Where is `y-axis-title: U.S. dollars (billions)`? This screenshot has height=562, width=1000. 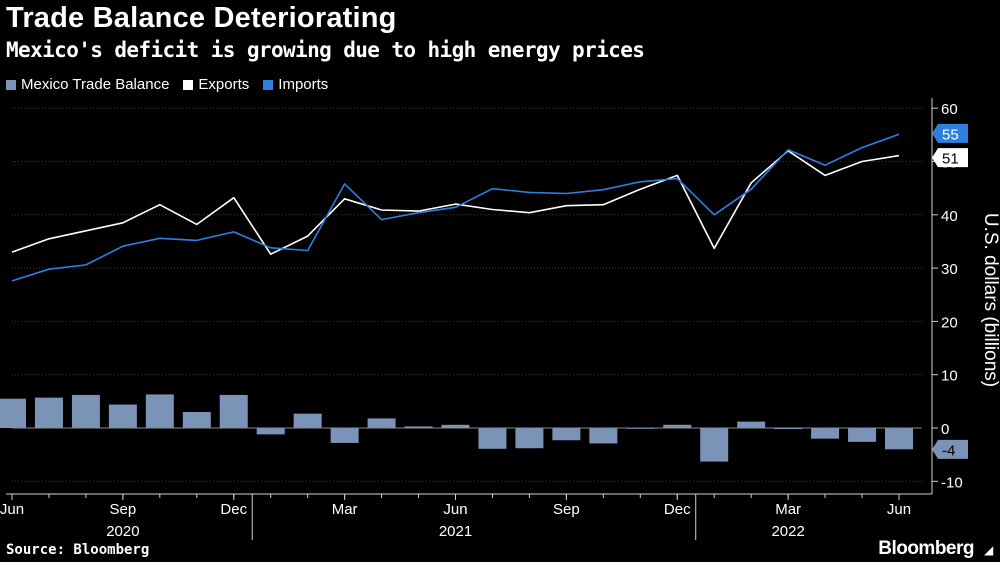
y-axis-title: U.S. dollars (billions) is located at coordinates (990, 300).